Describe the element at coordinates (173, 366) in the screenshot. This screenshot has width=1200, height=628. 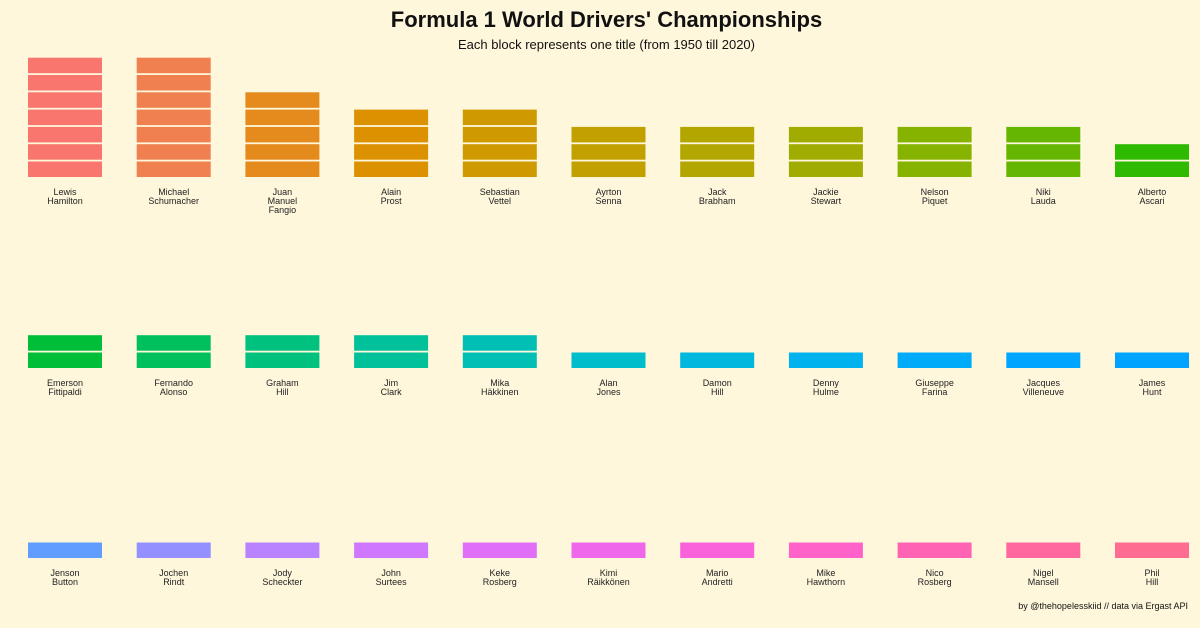
I see `driver-column: Fernando Alonso` at that location.